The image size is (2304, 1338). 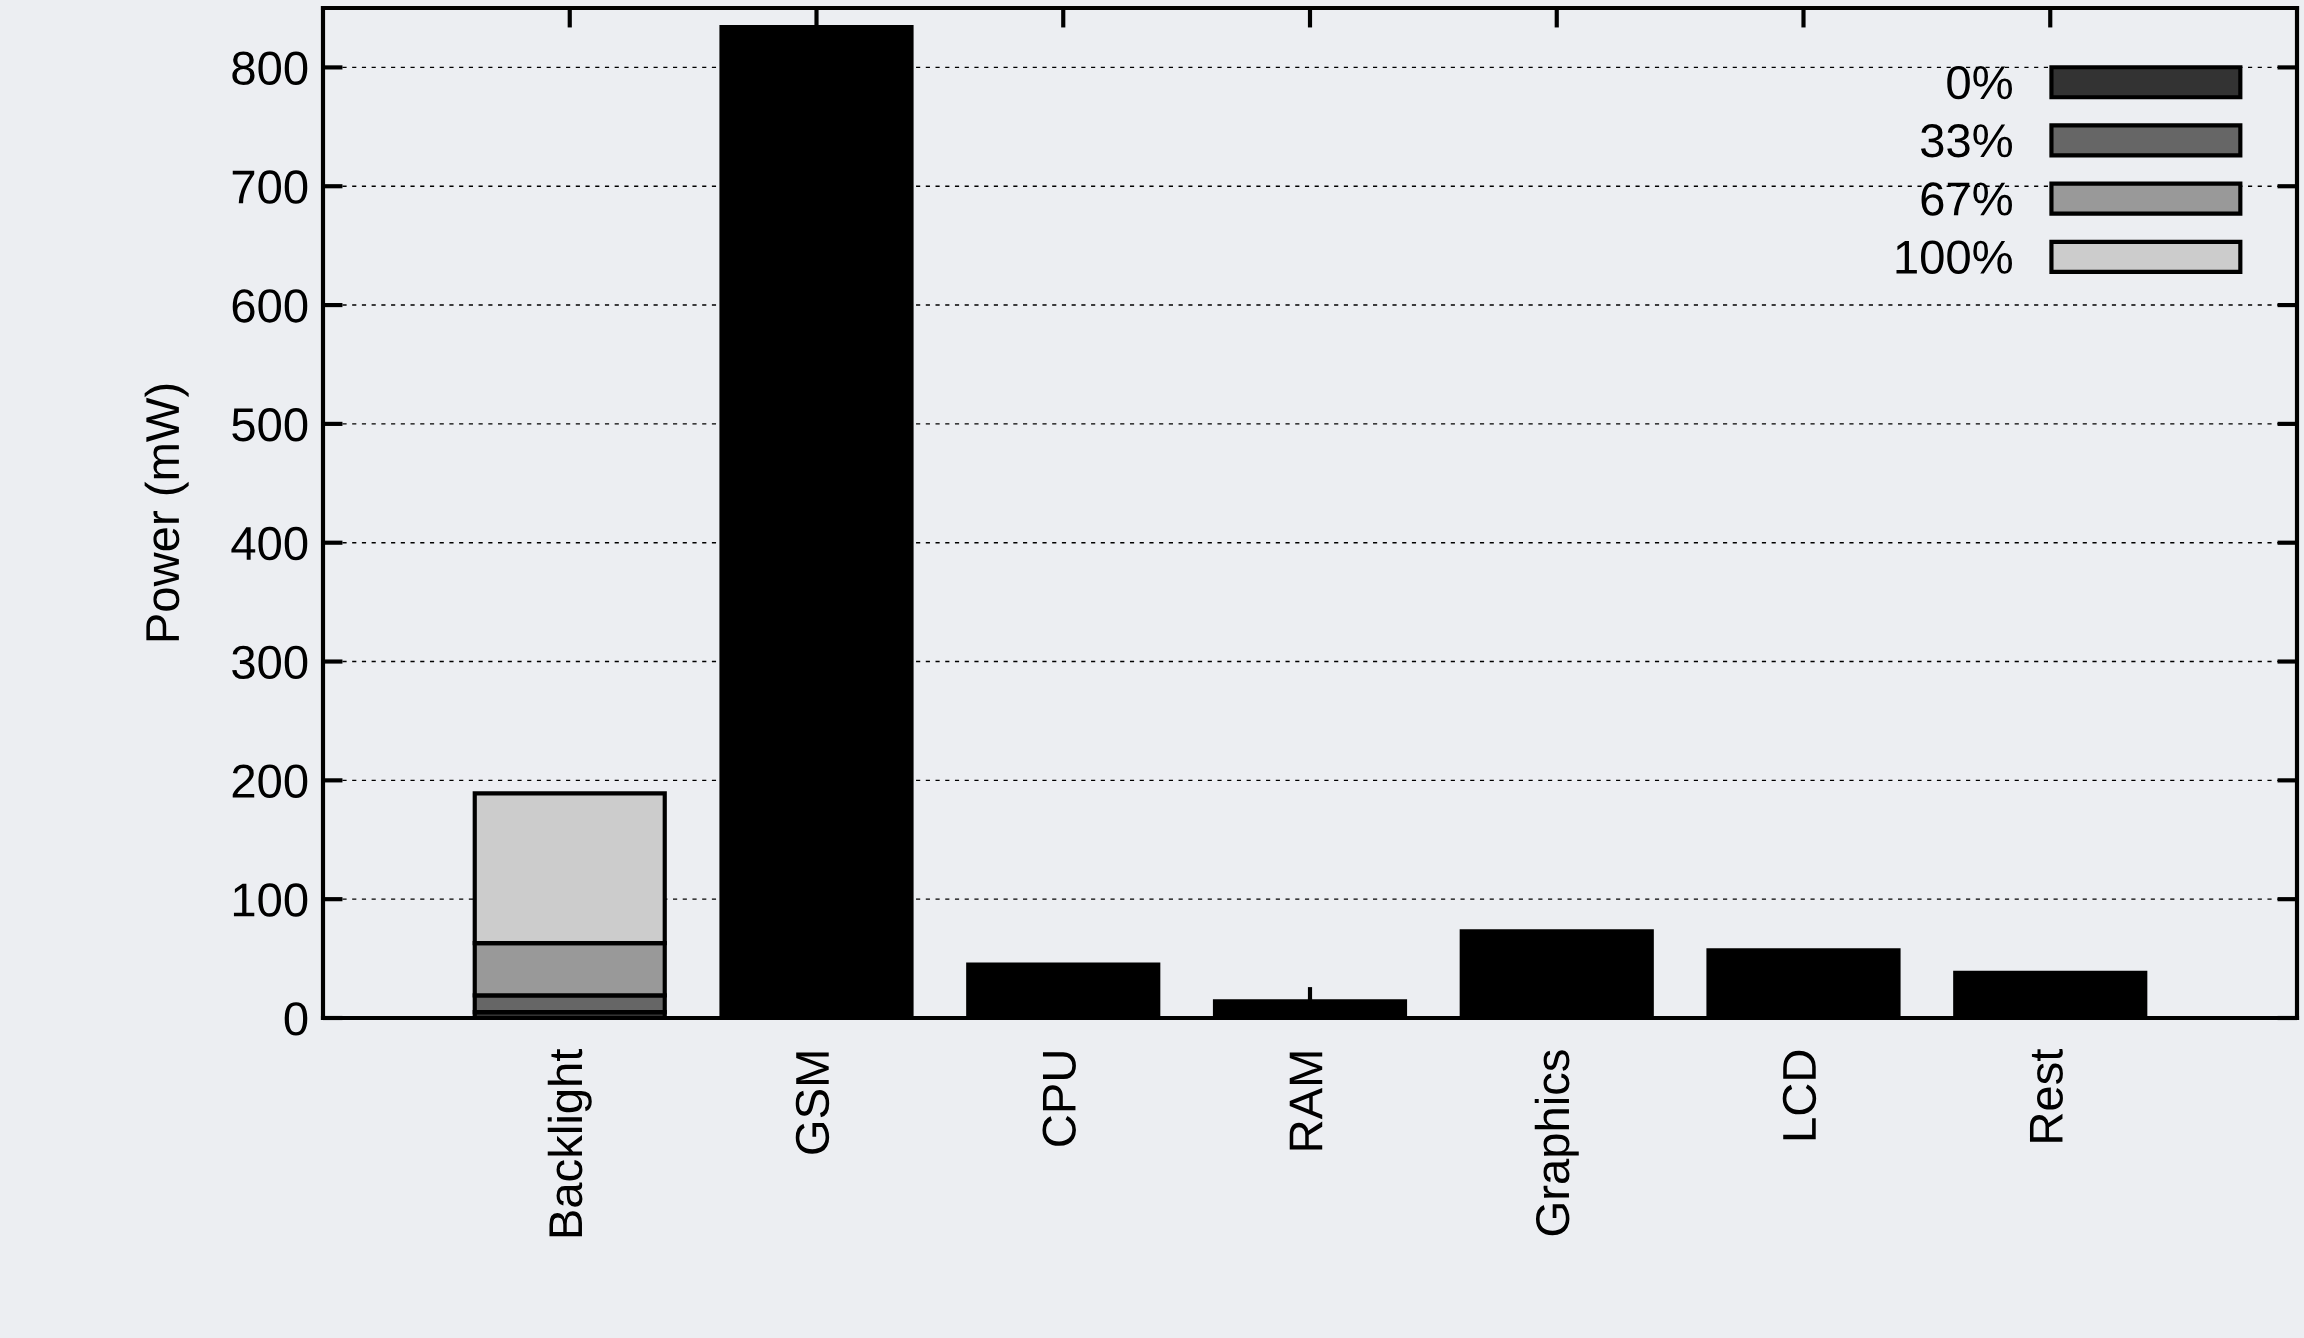 I want to click on x-tick-label: RAM, so click(x=1306, y=1101).